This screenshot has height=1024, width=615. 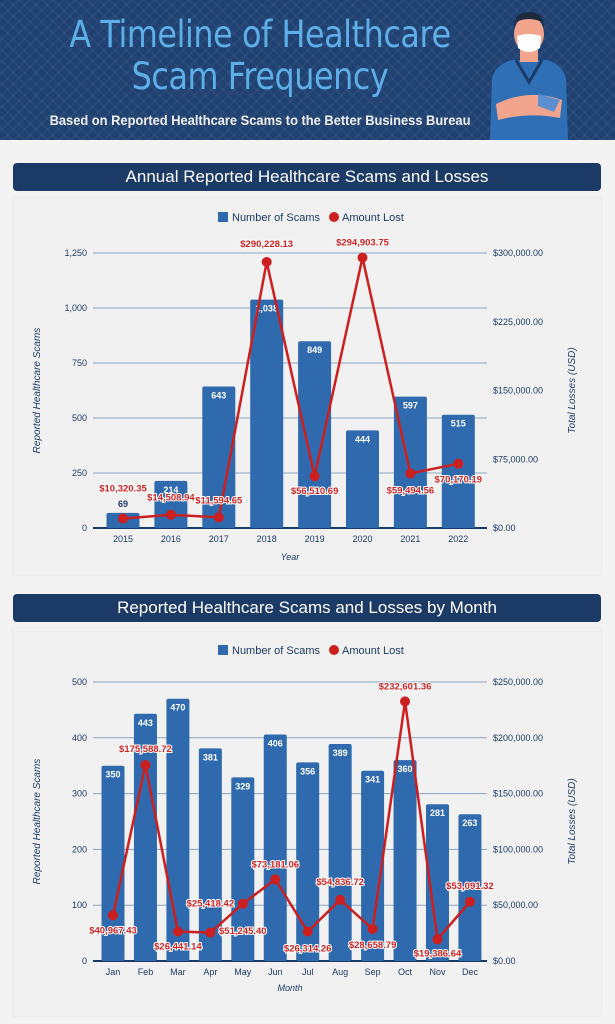 What do you see at coordinates (458, 539) in the screenshot?
I see `x-tick-label: 2022` at bounding box center [458, 539].